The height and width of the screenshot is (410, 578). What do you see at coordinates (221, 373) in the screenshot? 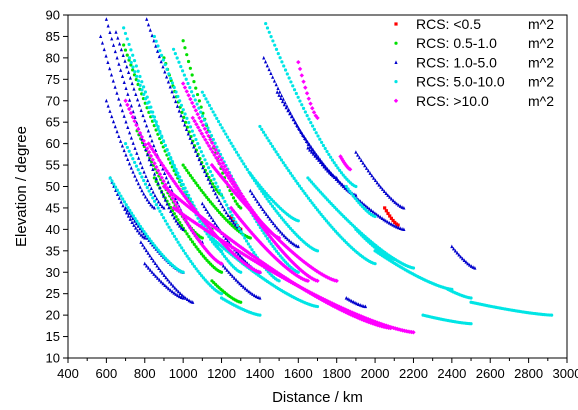
I see `x-tick-label: 1200` at bounding box center [221, 373].